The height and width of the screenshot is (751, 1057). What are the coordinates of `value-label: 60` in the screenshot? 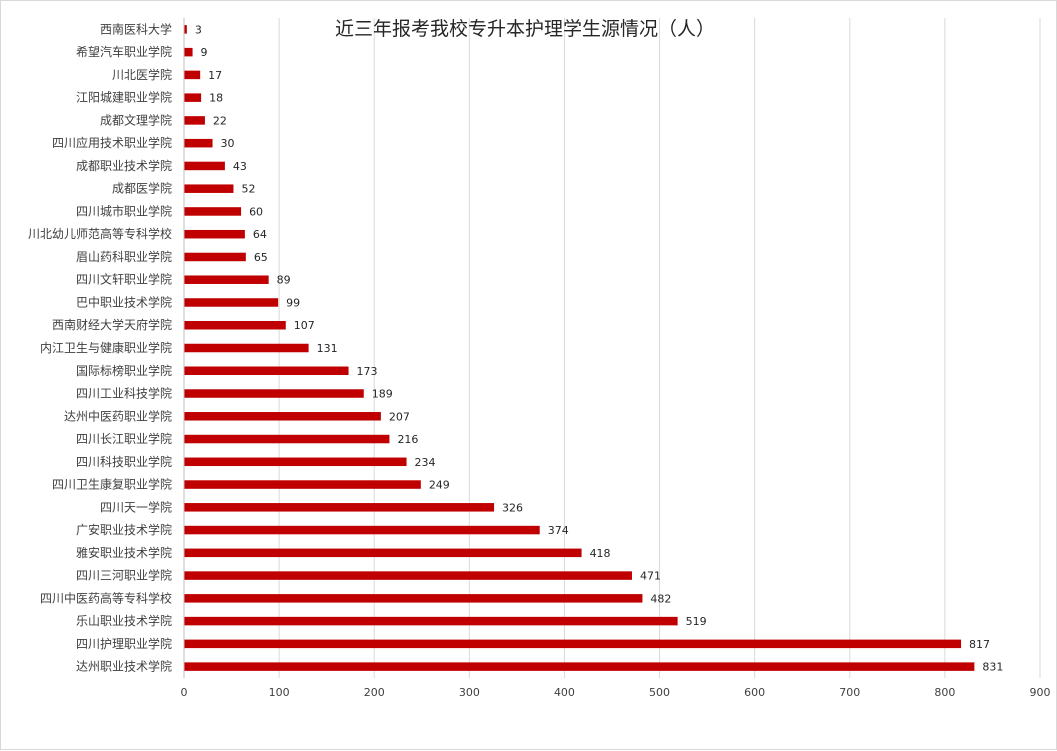 It's located at (256, 211).